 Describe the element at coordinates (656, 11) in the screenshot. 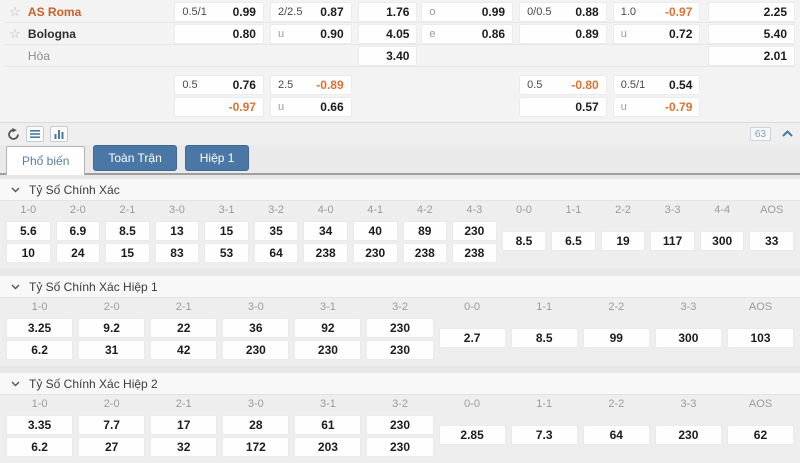

I see `odds-cell: 1.0 -0.97` at that location.